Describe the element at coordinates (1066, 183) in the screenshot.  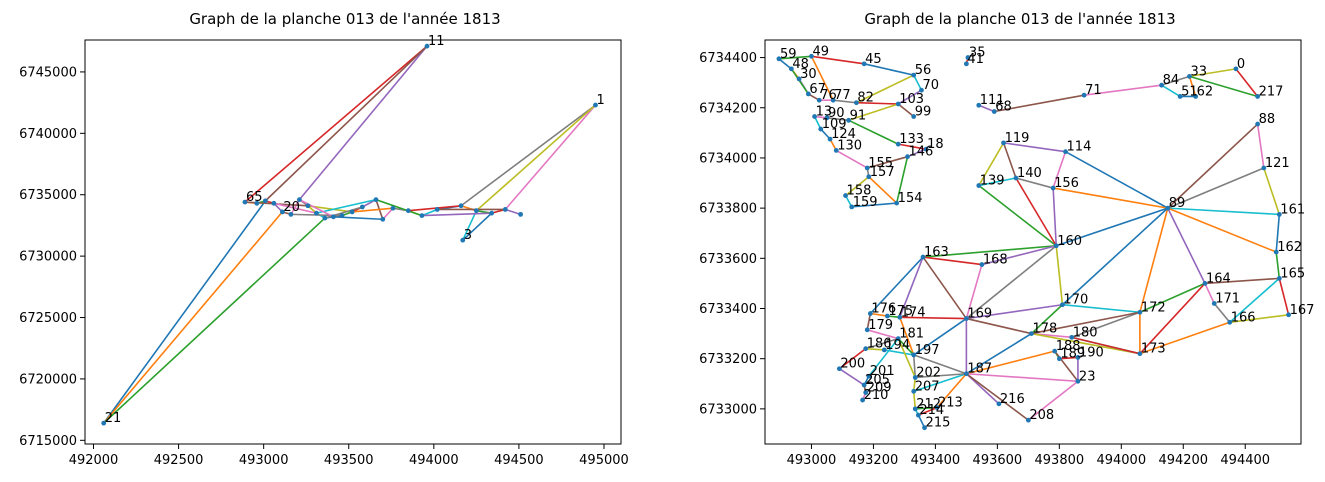
I see `point-label: 156` at that location.